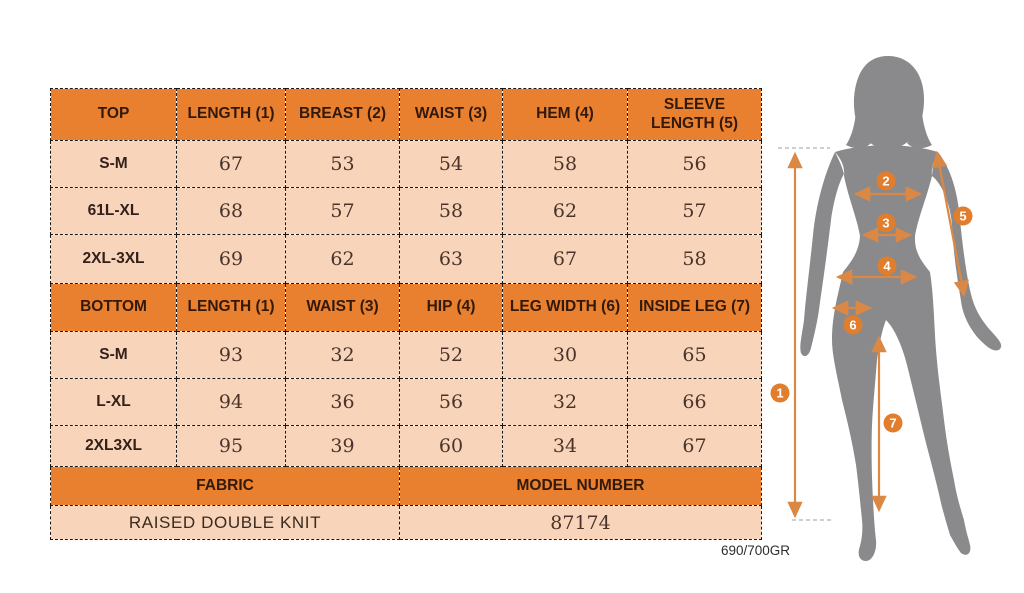 The width and height of the screenshot is (1024, 593). I want to click on header-cell-top: TOP, so click(113, 114).